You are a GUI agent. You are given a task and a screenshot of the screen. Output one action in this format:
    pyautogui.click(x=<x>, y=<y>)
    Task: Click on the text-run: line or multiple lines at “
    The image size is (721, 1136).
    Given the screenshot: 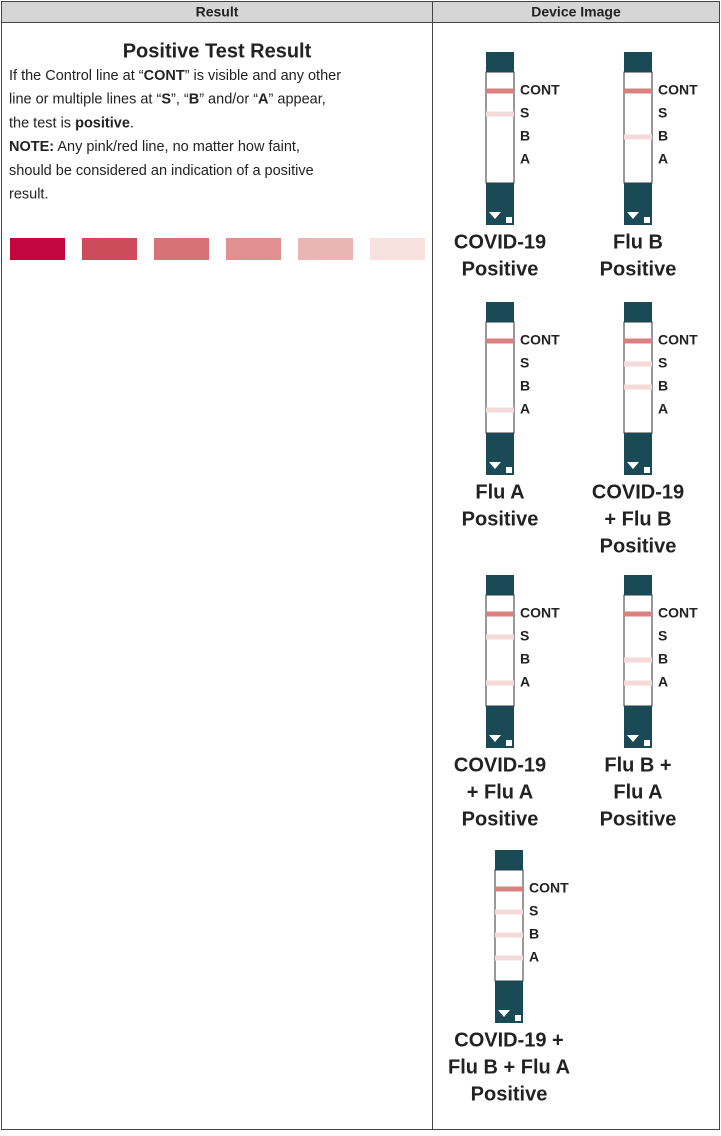 What is the action you would take?
    pyautogui.click(x=85, y=100)
    